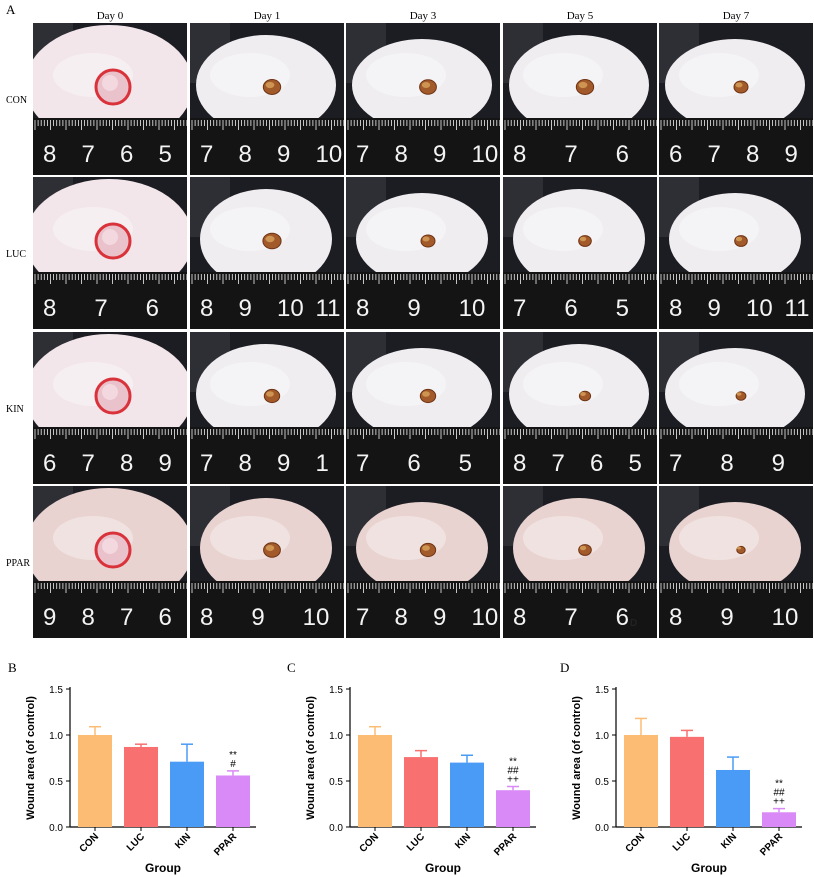 Image resolution: width=814 pixels, height=877 pixels. I want to click on photo-ppar-day-3: 8 7 6, so click(580, 562).